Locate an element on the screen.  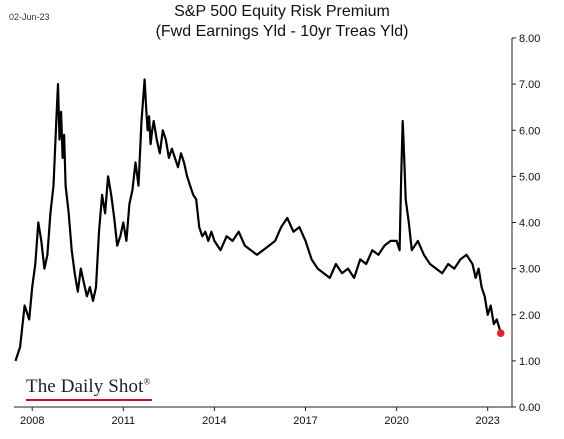
x-tick-label: 2008 is located at coordinates (32, 421).